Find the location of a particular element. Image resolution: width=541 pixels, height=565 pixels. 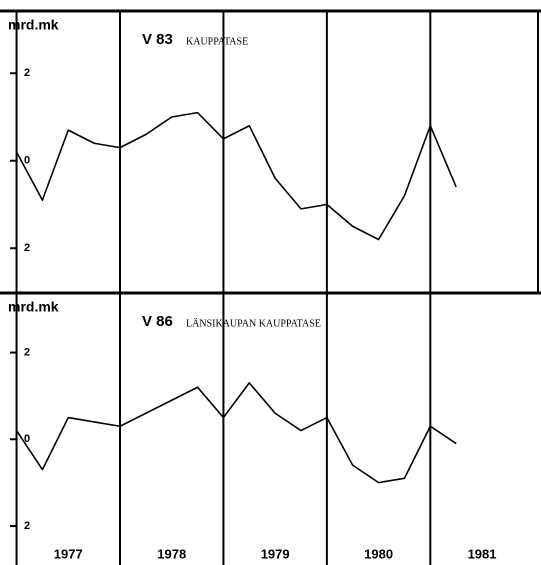

chart-subtitle: KAUPPATASE is located at coordinates (217, 41).